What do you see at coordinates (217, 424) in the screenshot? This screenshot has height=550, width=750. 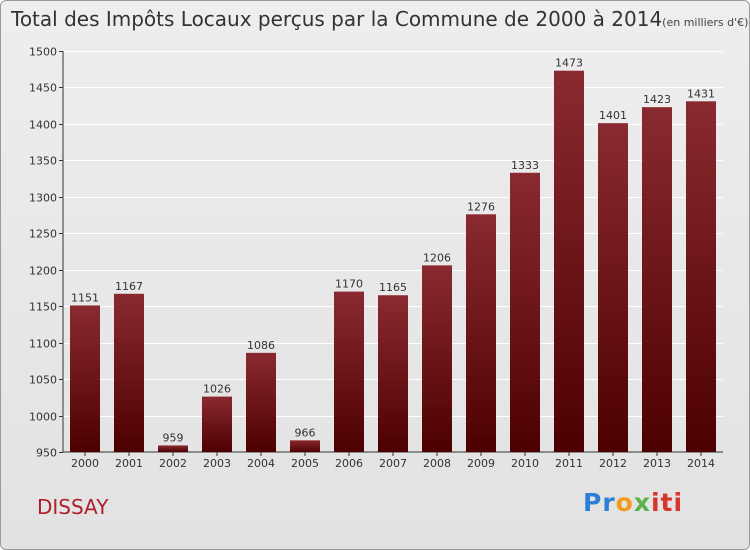 I see `bar-2003` at bounding box center [217, 424].